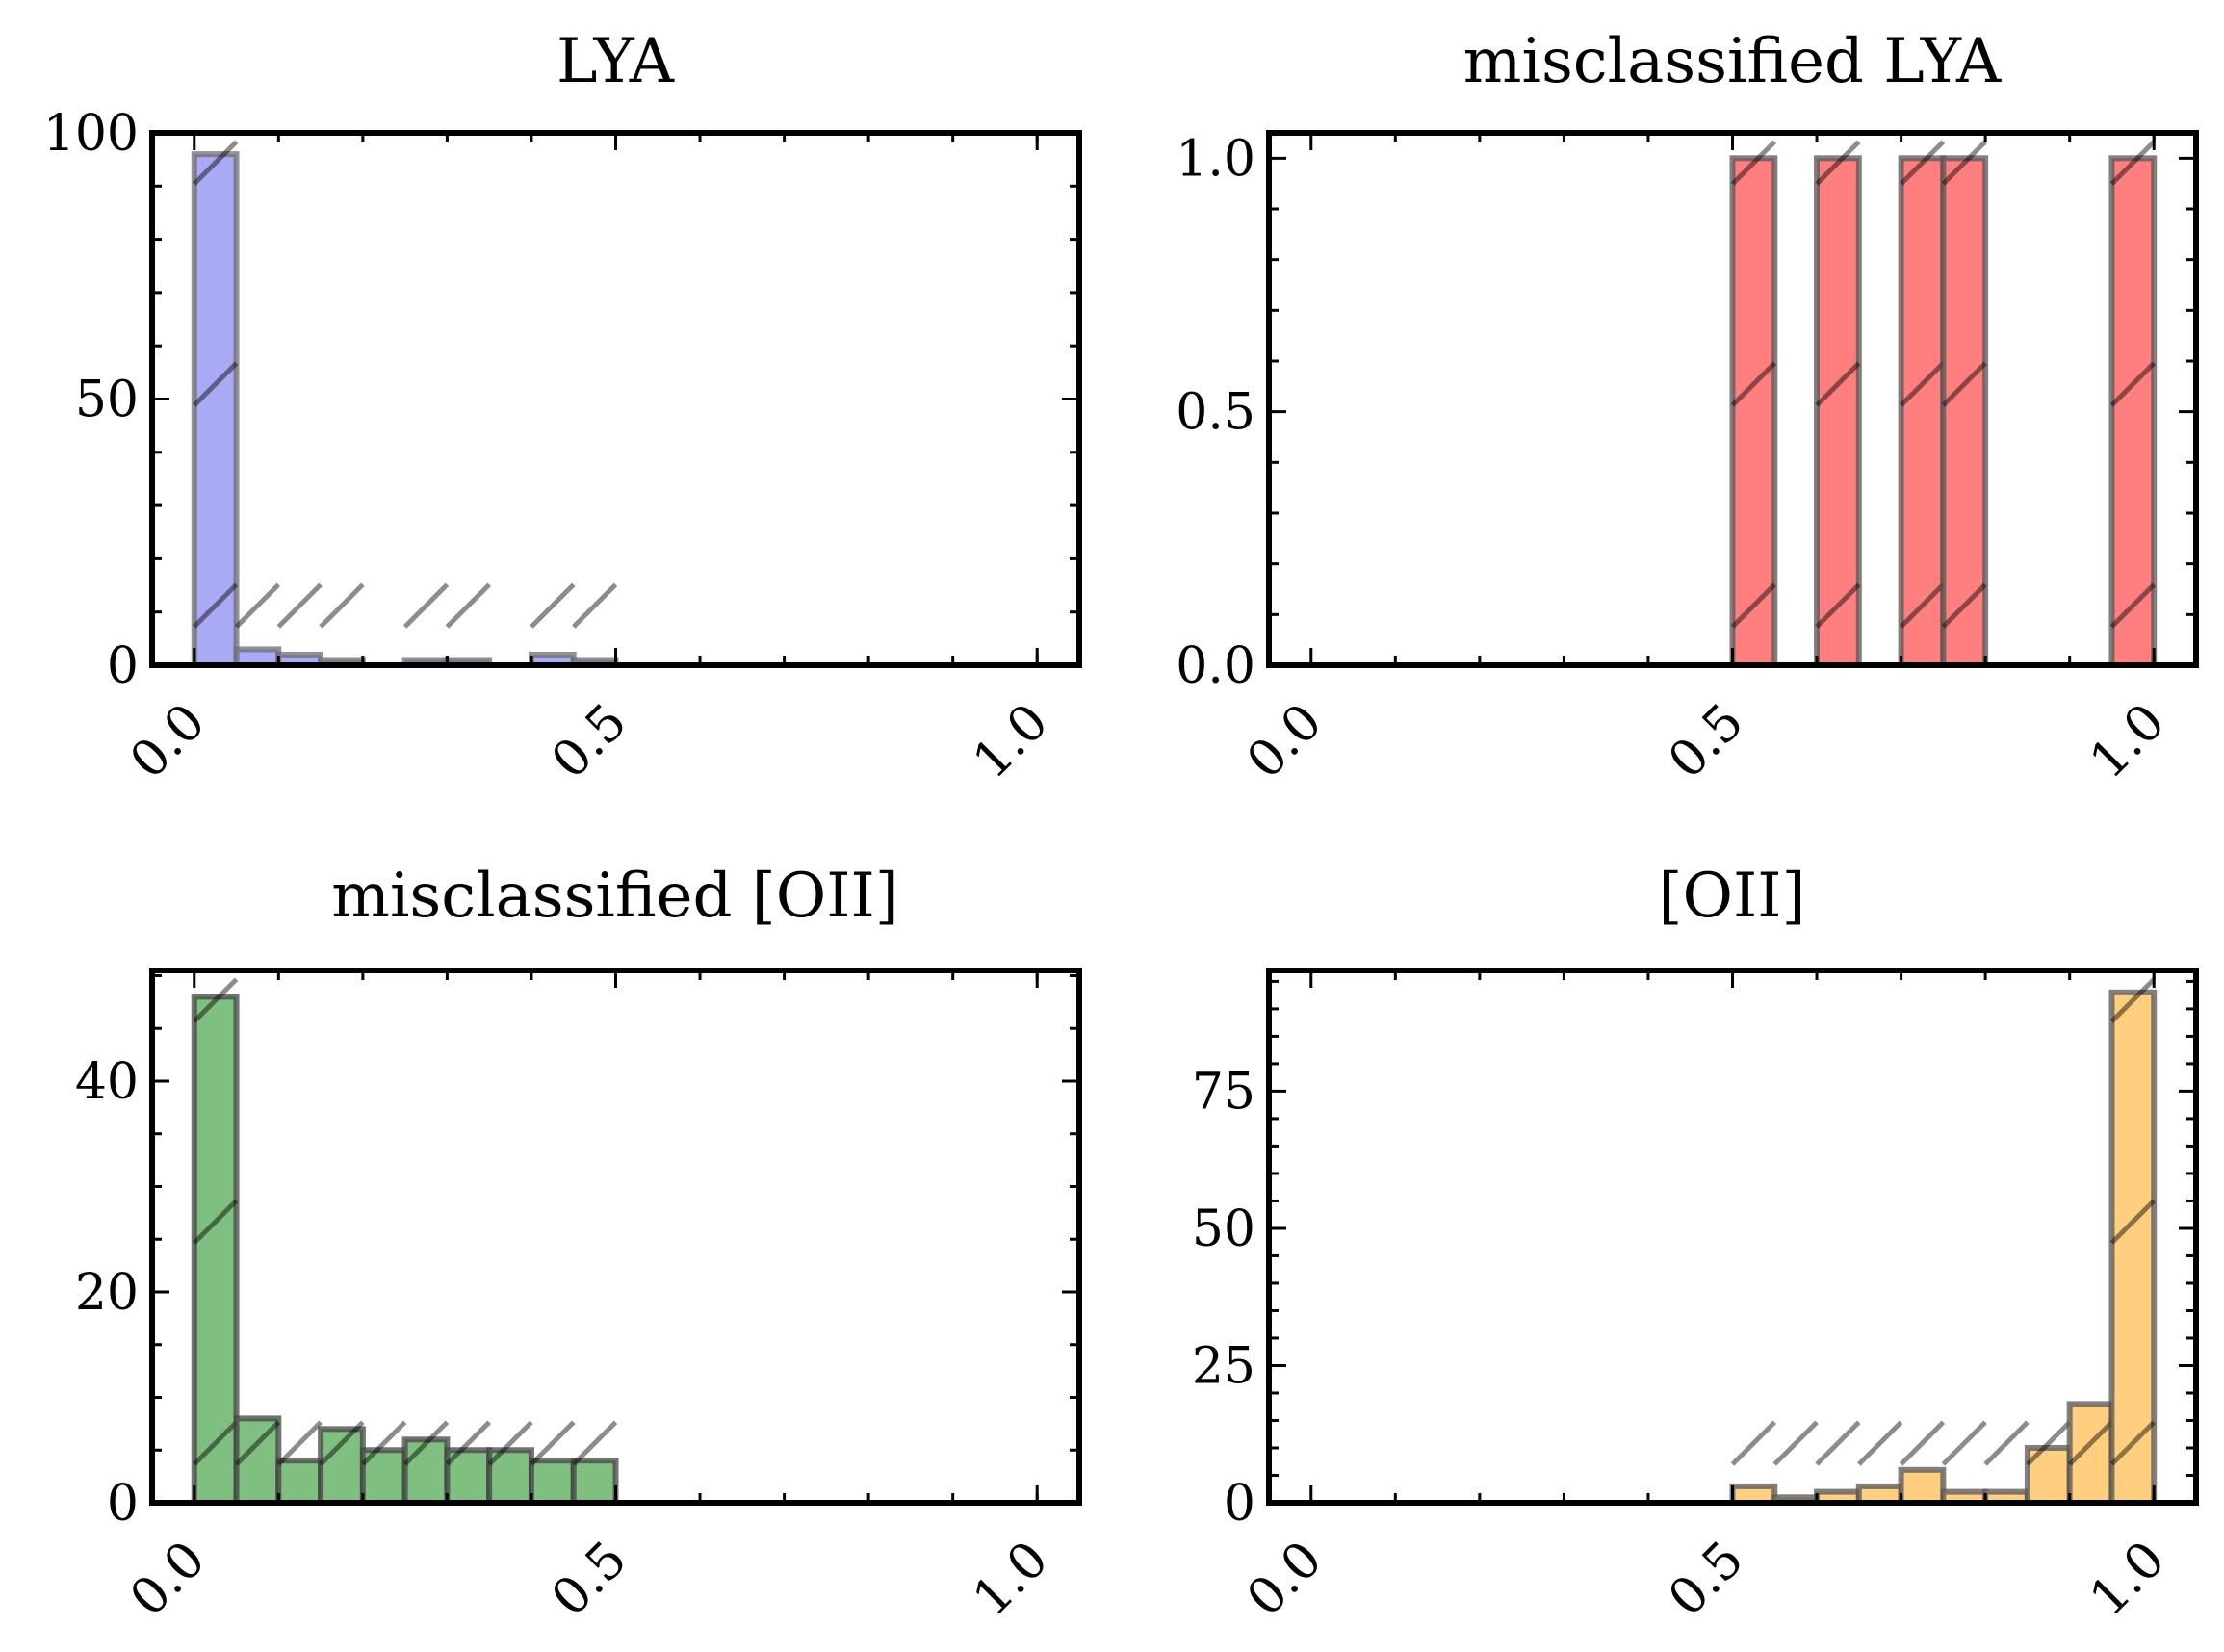 Image resolution: width=2224 pixels, height=1652 pixels. I want to click on y-tick-label: 1.0, so click(1215, 159).